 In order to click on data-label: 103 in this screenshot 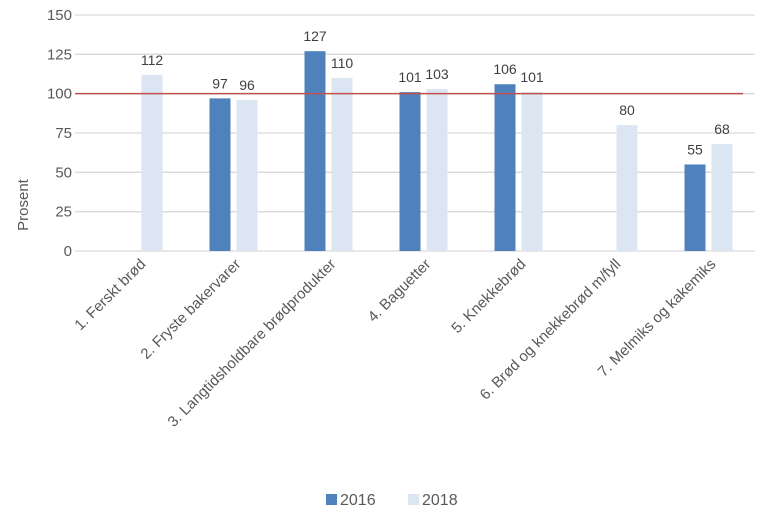, I will do `click(437, 74)`.